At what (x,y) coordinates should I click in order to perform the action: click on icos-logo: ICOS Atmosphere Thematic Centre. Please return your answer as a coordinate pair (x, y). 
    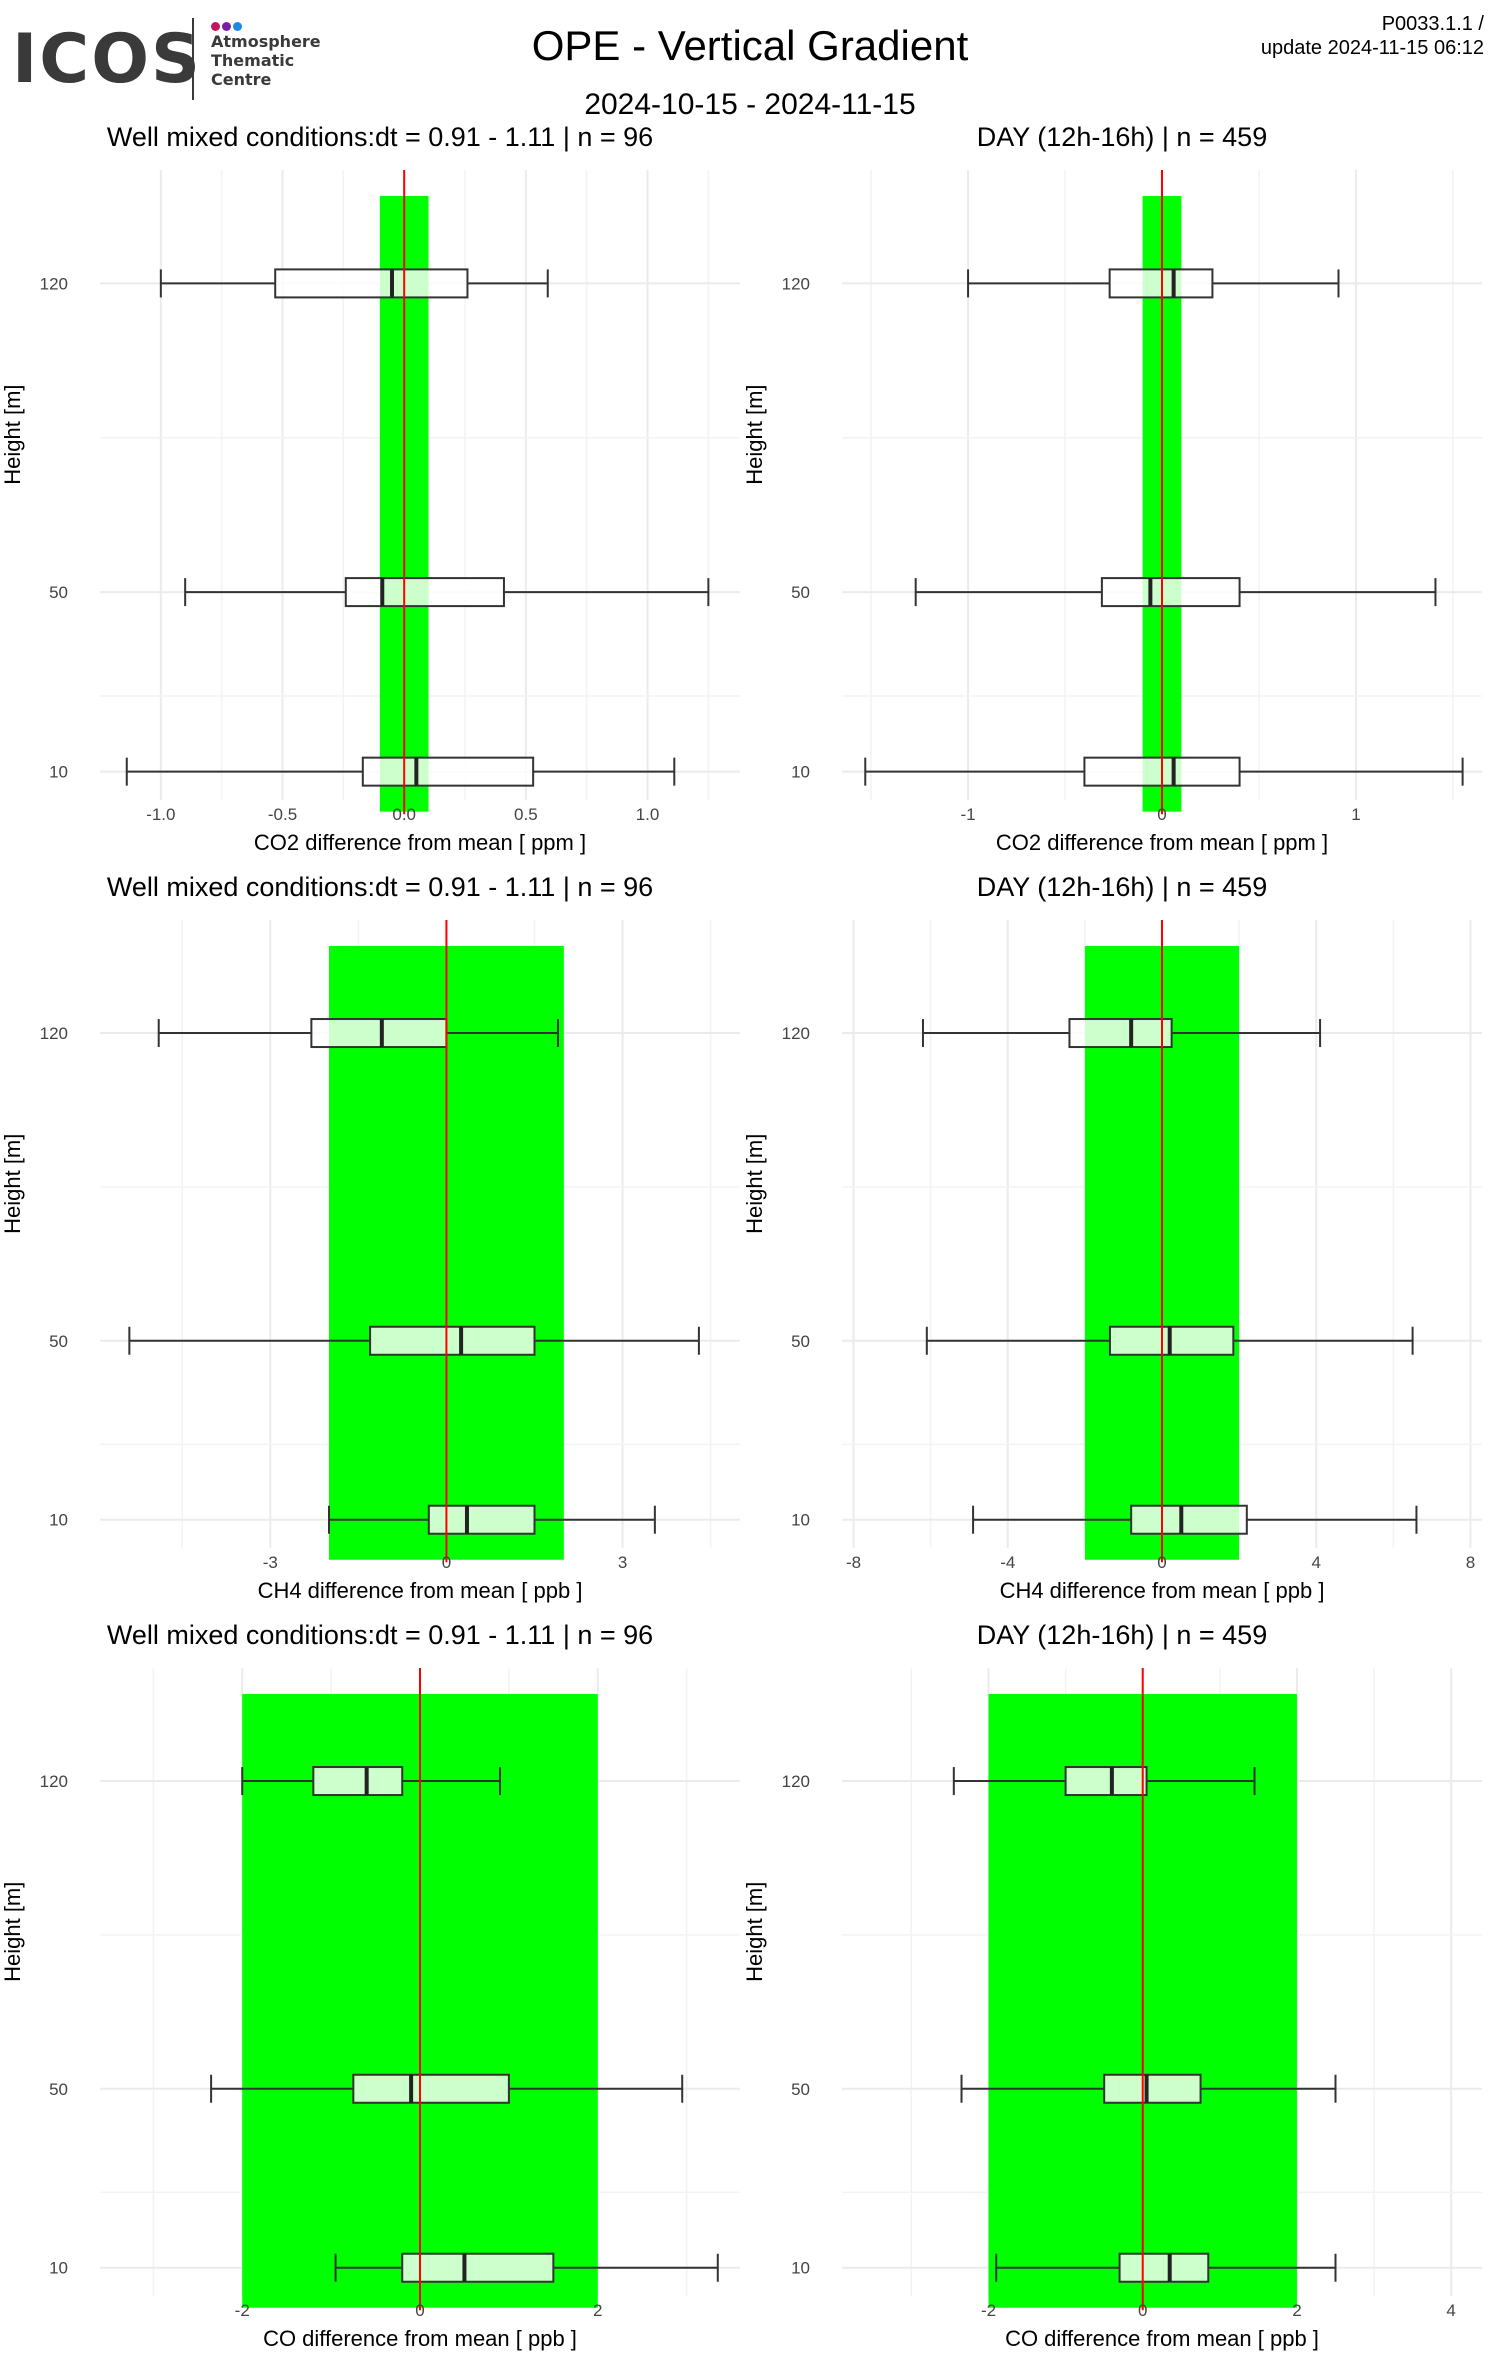
    Looking at the image, I should click on (177, 59).